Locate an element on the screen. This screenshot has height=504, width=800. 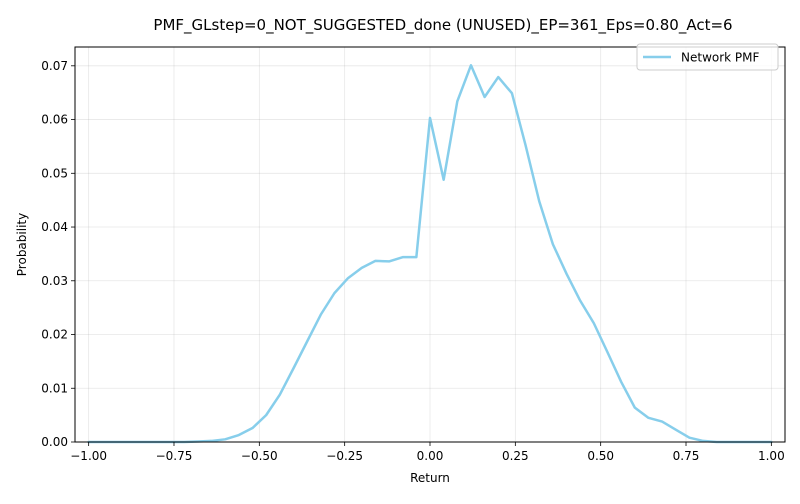
legend: Network PMF is located at coordinates (707, 57).